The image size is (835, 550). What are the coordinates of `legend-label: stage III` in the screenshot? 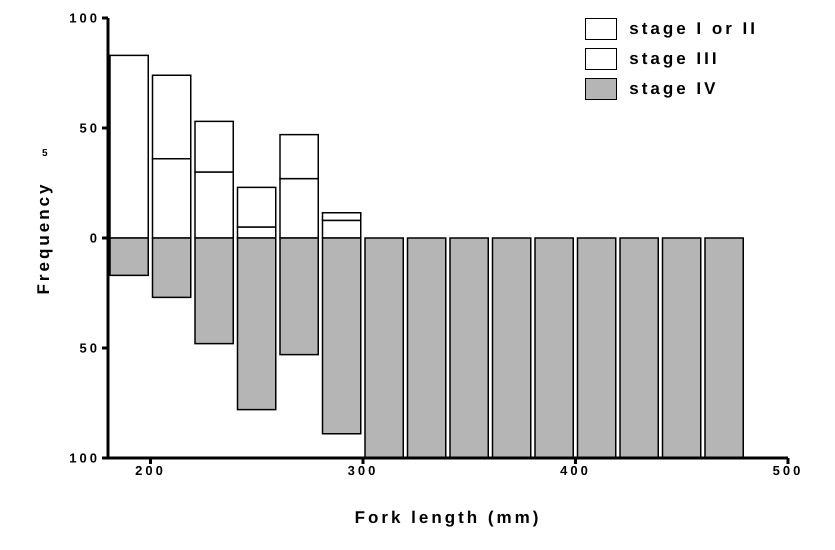 It's located at (674, 59).